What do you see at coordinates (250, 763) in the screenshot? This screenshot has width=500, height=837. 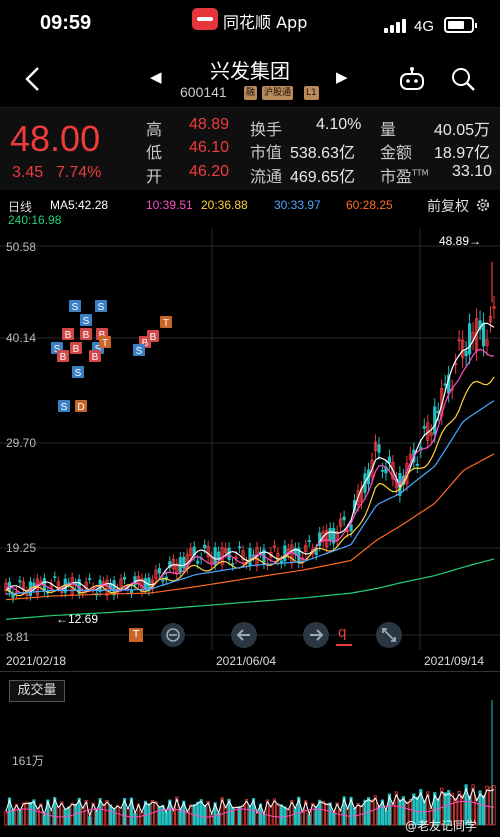 I see `volume-chart` at bounding box center [250, 763].